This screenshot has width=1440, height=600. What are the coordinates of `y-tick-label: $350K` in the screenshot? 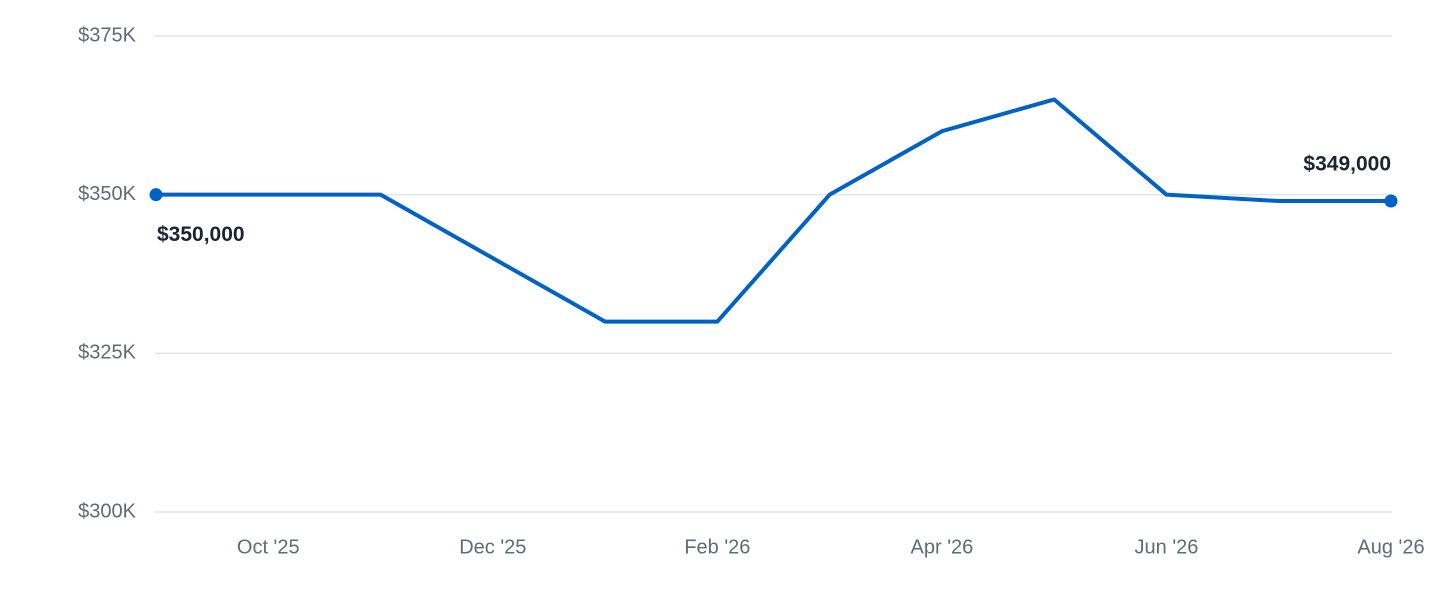 It's located at (107, 194).